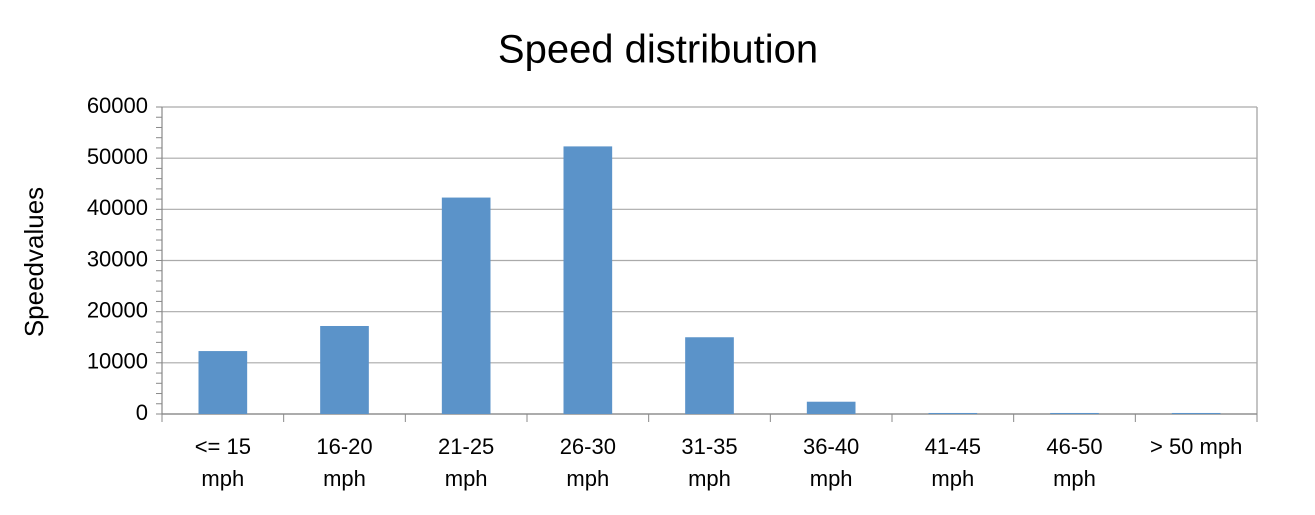 The width and height of the screenshot is (1315, 515). Describe the element at coordinates (142, 412) in the screenshot. I see `y-tick-label: 0` at that location.